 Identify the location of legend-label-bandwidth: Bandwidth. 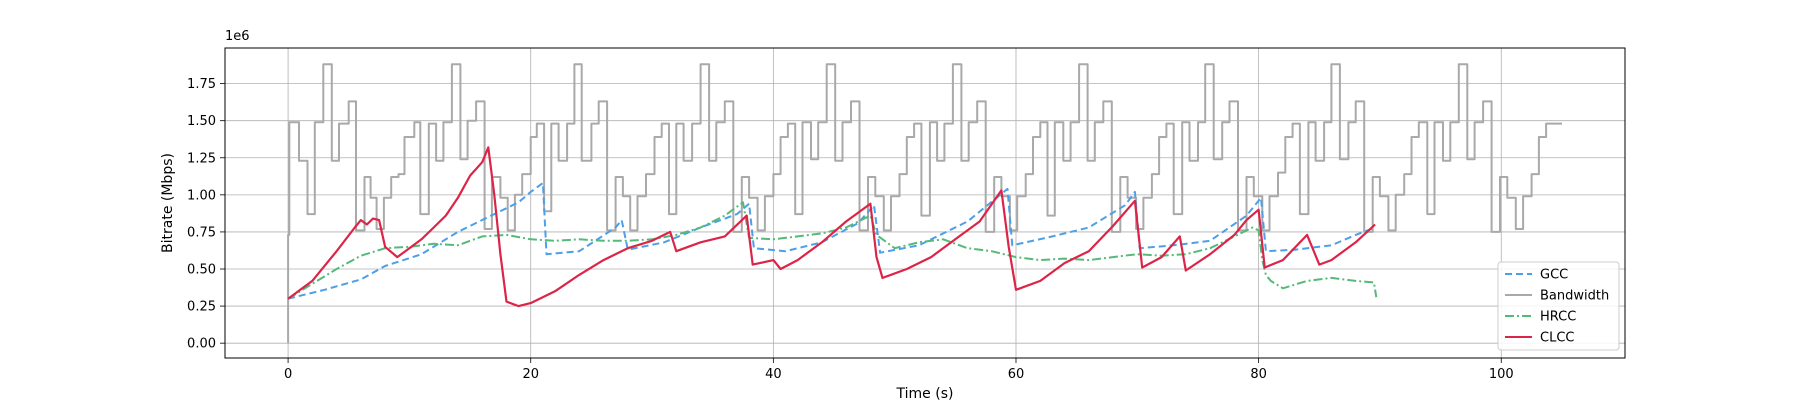
(1574, 296).